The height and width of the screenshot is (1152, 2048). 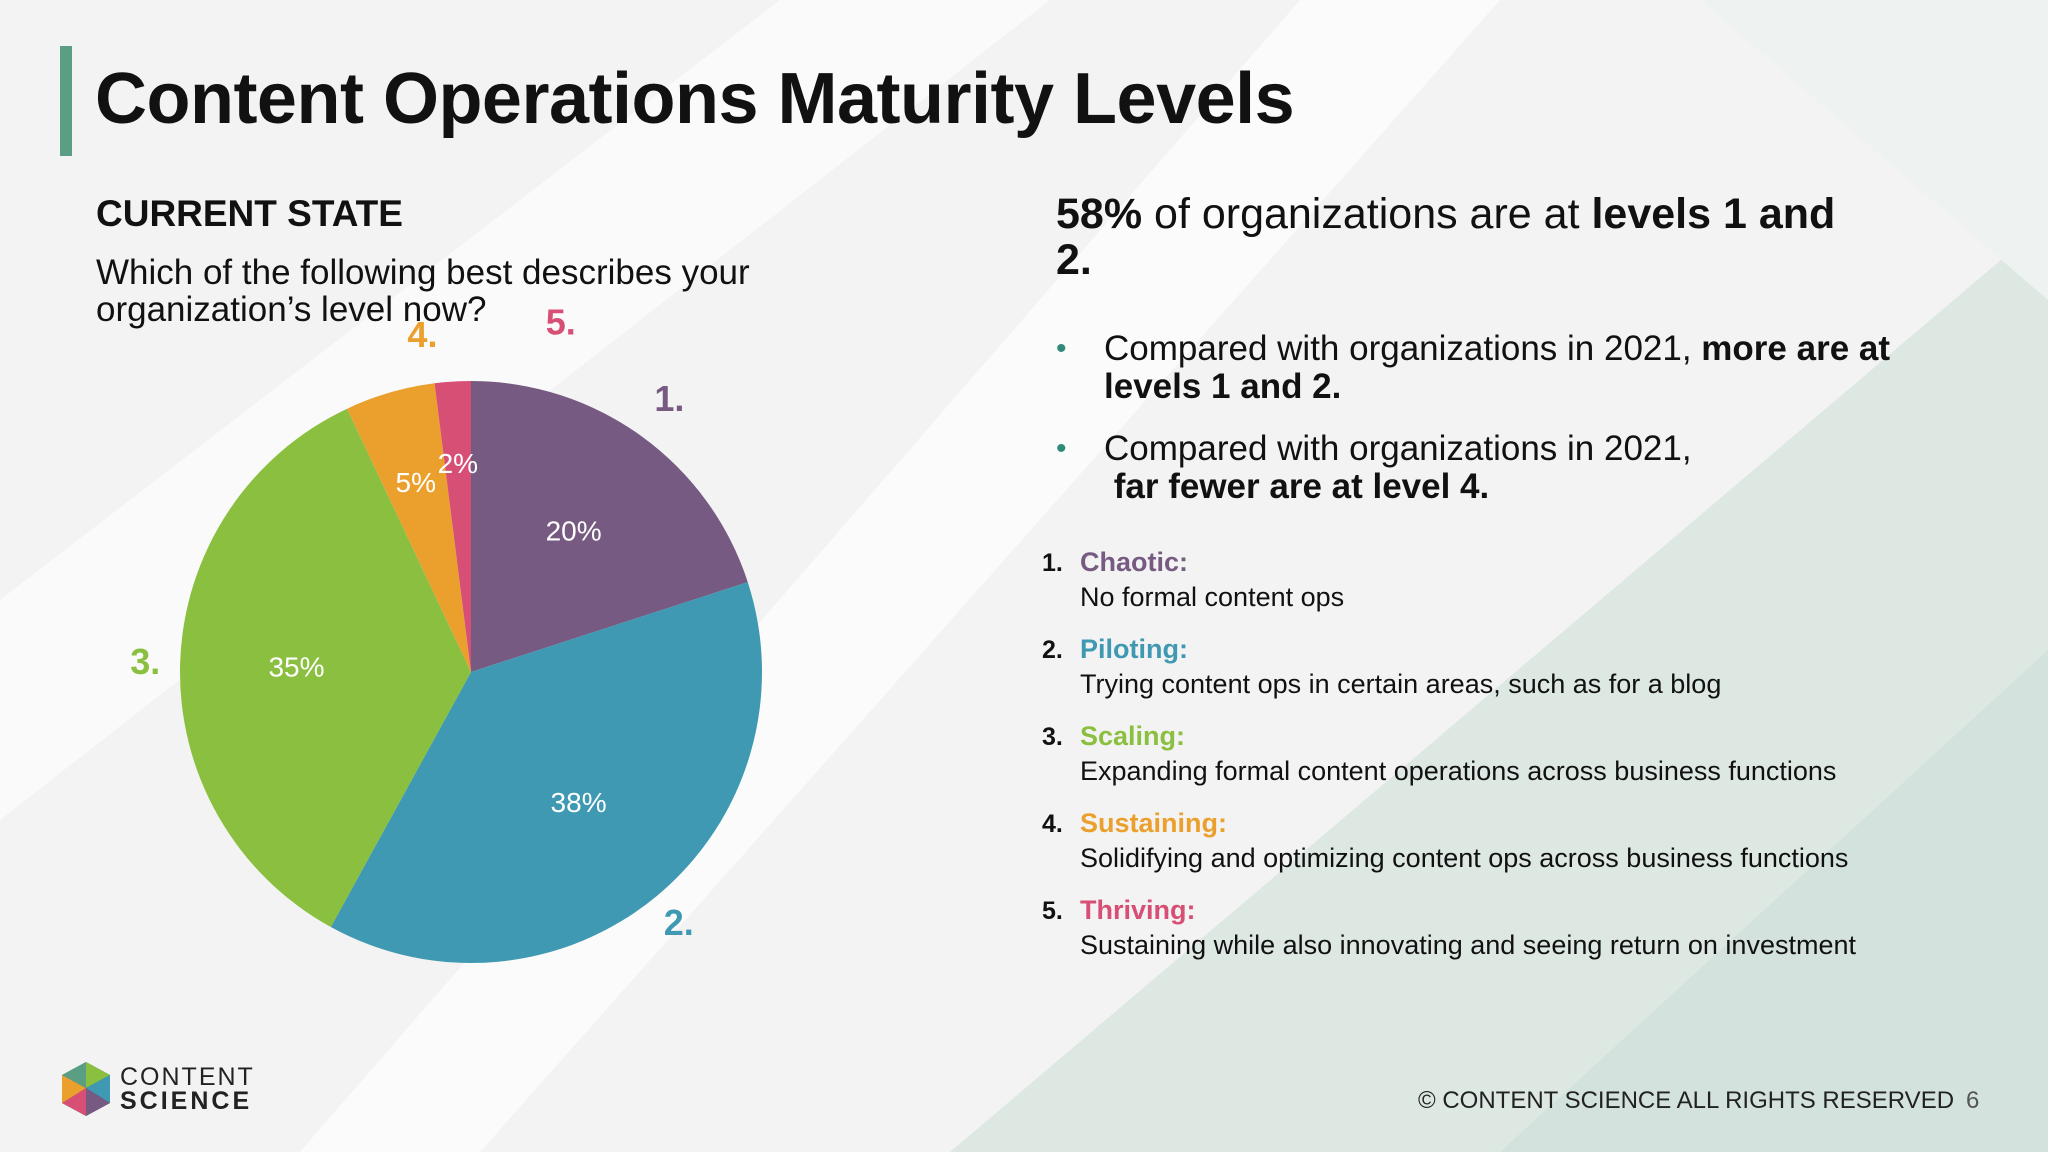 I want to click on pie-value-label: 20%, so click(x=574, y=531).